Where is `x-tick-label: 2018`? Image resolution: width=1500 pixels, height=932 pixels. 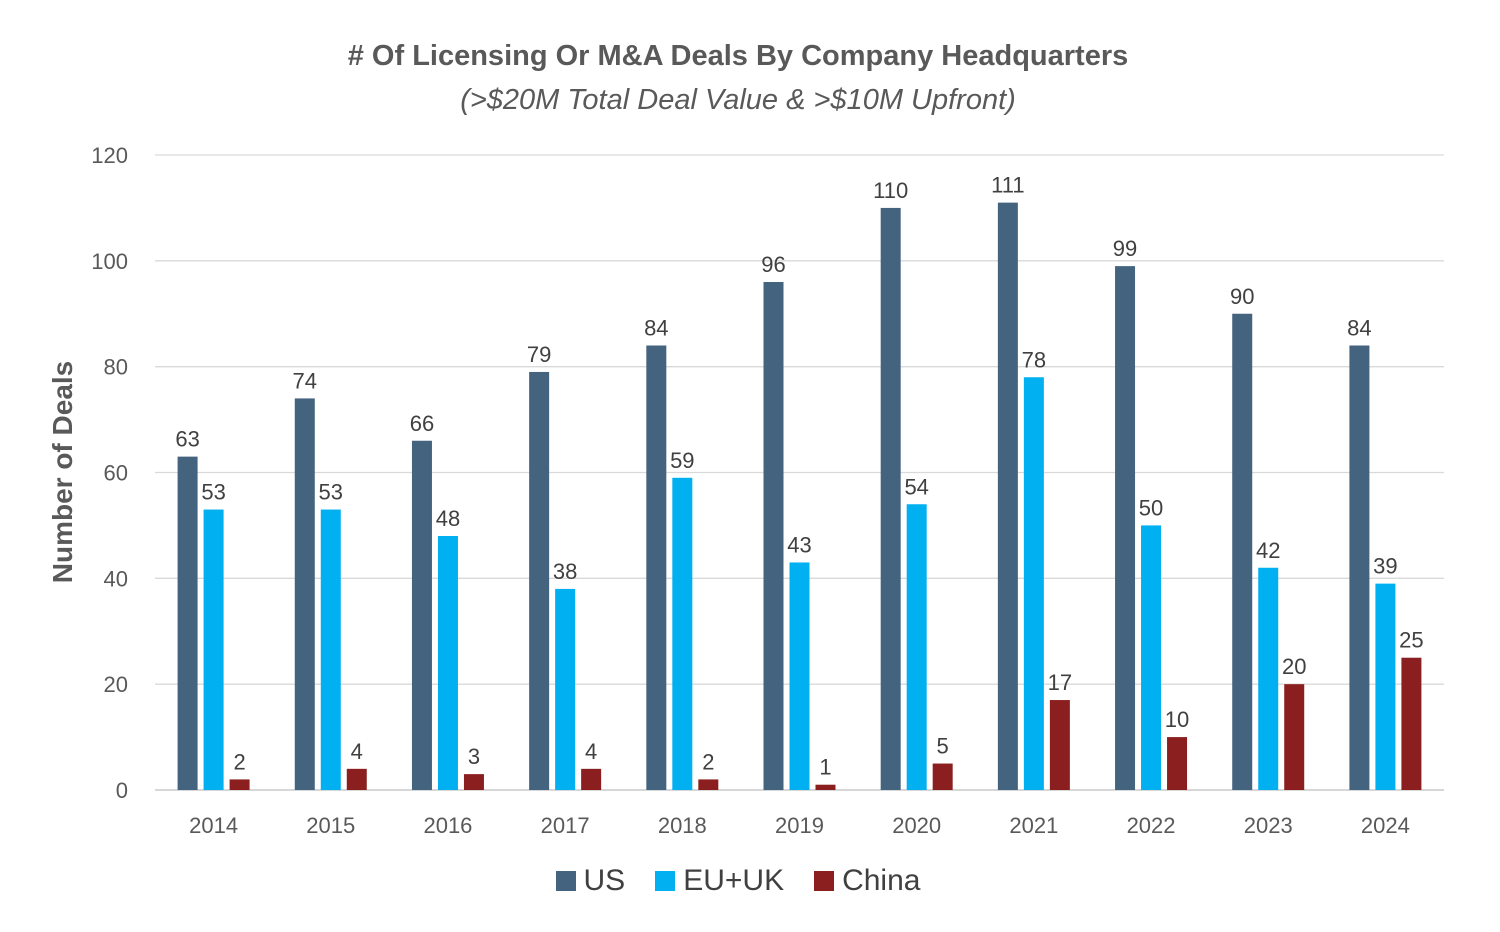 x-tick-label: 2018 is located at coordinates (682, 825).